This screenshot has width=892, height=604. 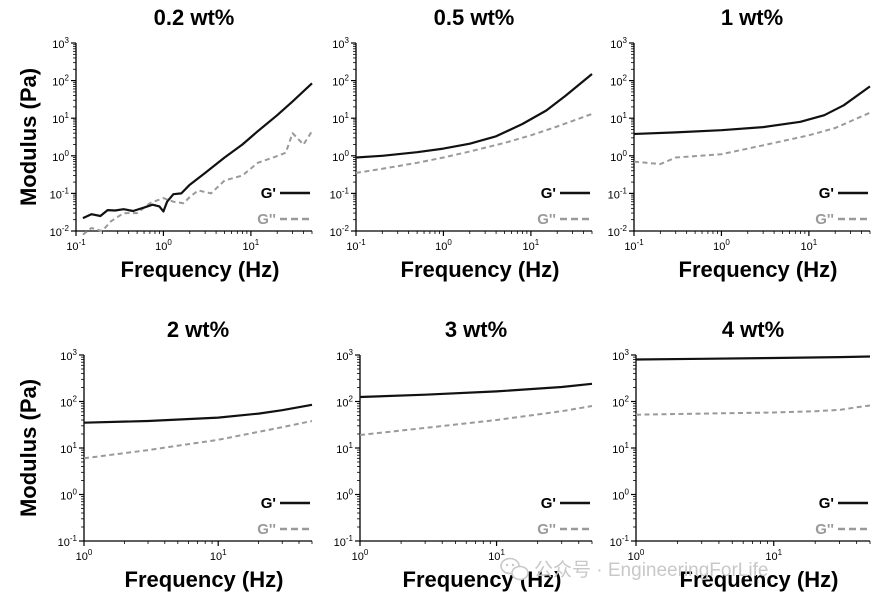 I want to click on panel-title: 2 wt%, so click(x=198, y=329).